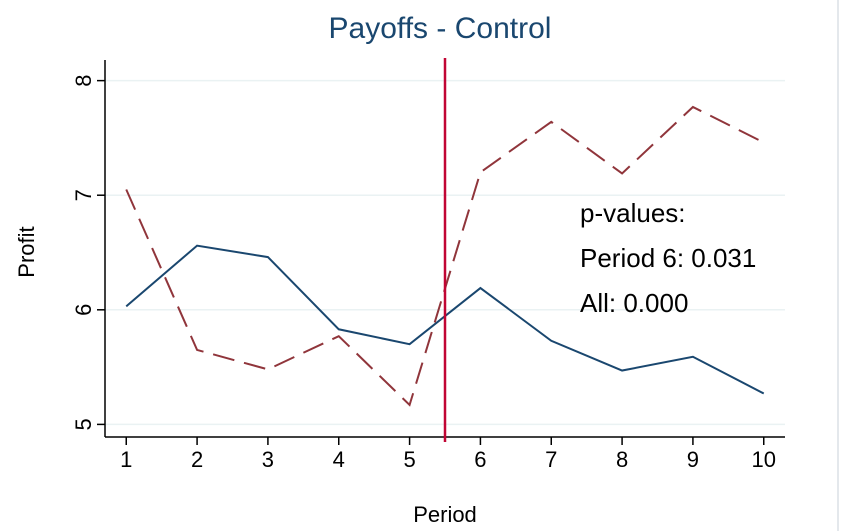  What do you see at coordinates (83, 195) in the screenshot?
I see `y-tick-label: 7` at bounding box center [83, 195].